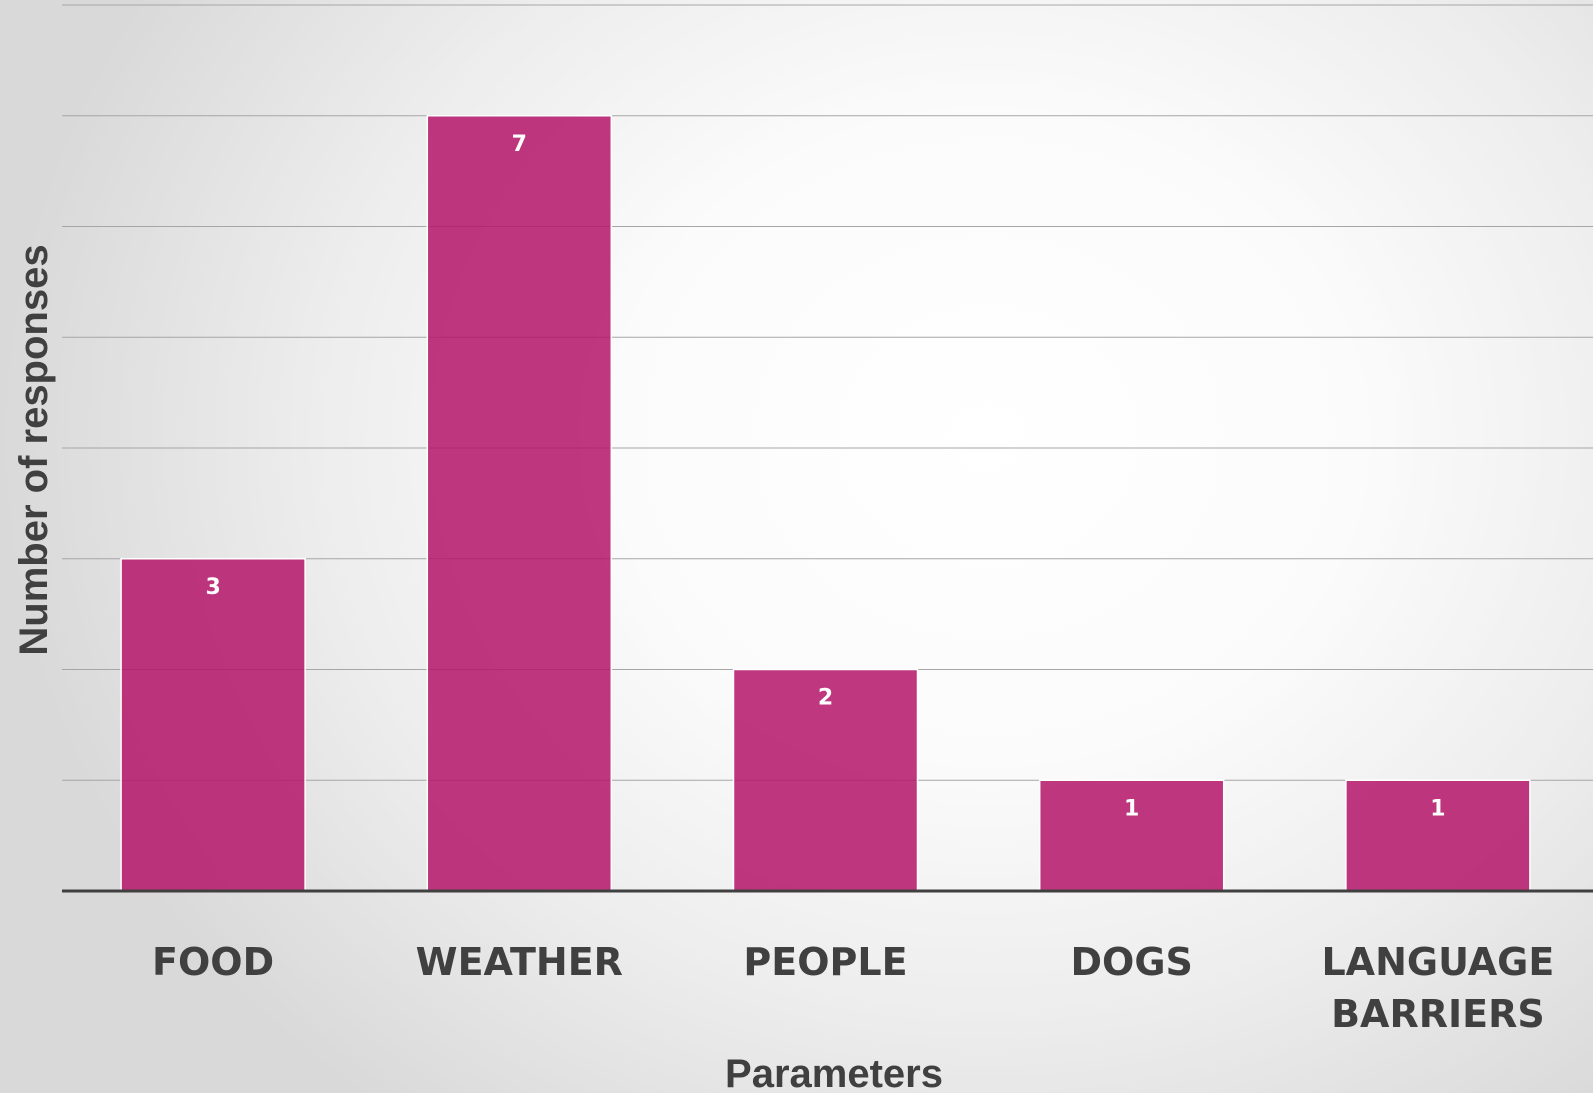 Image resolution: width=1593 pixels, height=1093 pixels. Describe the element at coordinates (1438, 1014) in the screenshot. I see `x-tick-label-line: BARRIERS` at that location.